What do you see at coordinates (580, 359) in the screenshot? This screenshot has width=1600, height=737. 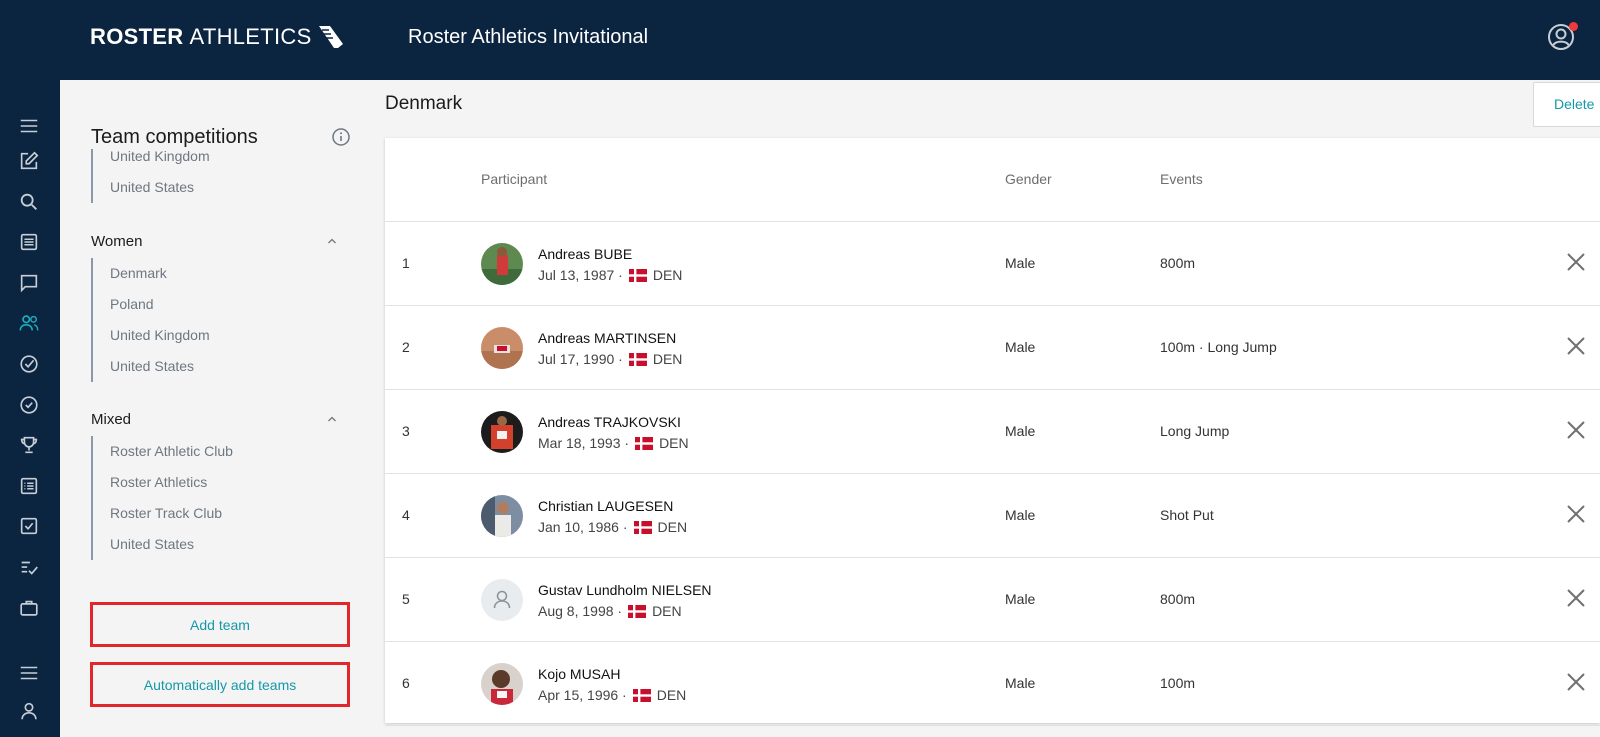 I see `birth-date: Jul 17, 1990 ·` at bounding box center [580, 359].